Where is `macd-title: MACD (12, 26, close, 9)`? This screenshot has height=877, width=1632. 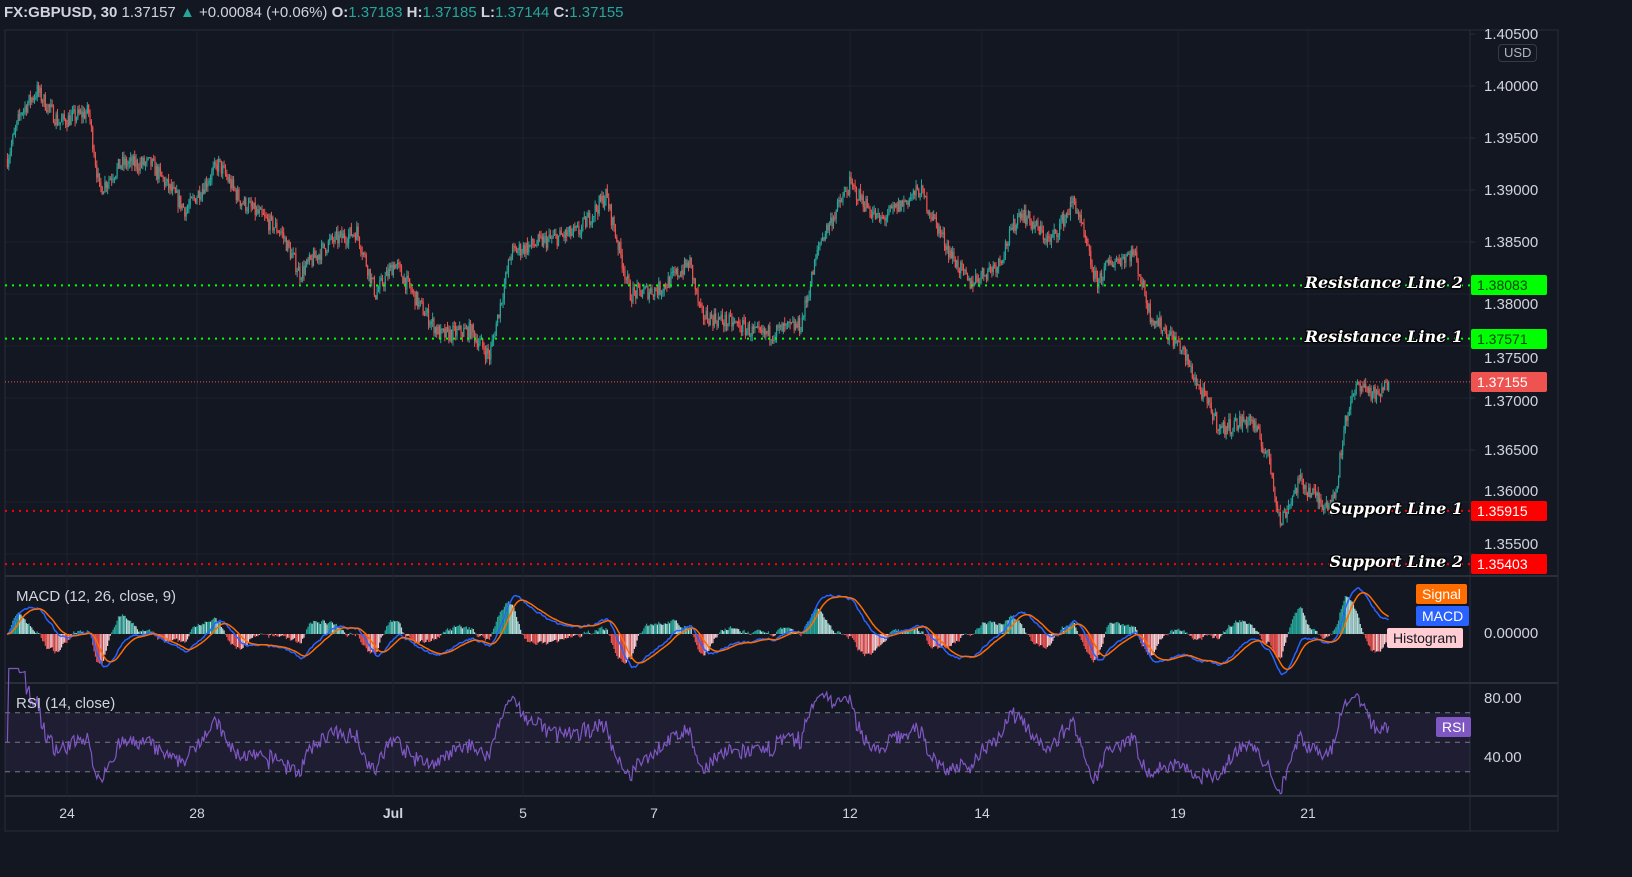 macd-title: MACD (12, 26, close, 9) is located at coordinates (96, 596).